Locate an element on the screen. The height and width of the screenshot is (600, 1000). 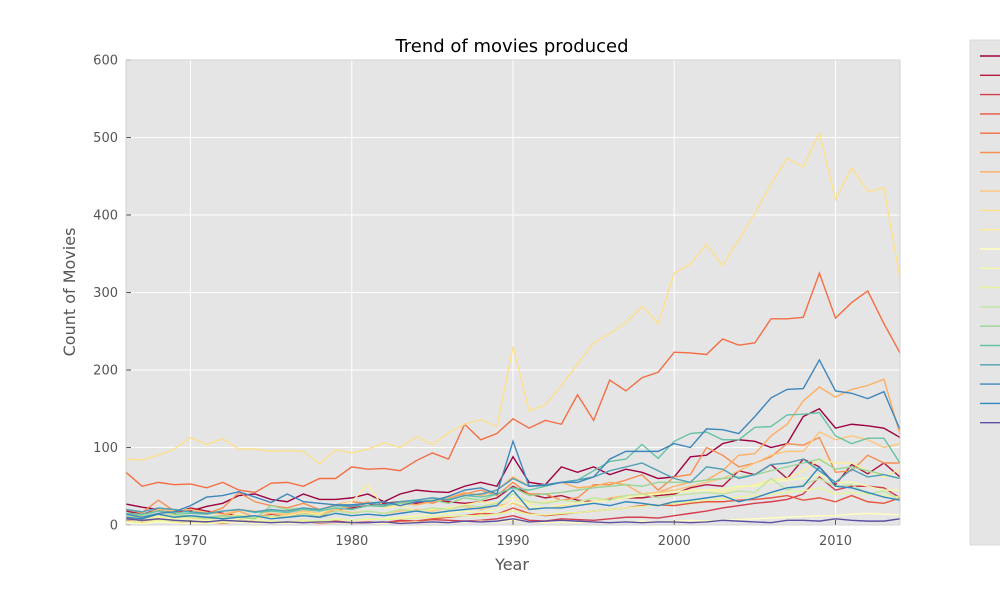
y-tick-label: 100 is located at coordinates (105, 448).